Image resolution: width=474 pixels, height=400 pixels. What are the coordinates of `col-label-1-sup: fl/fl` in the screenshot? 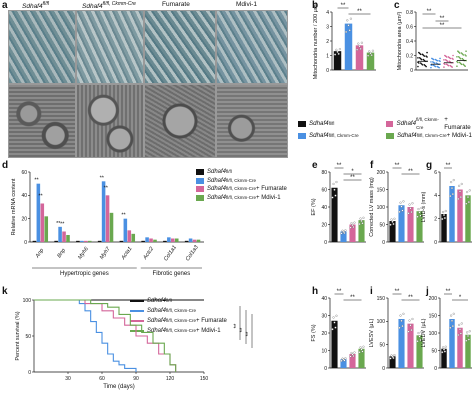 It's located at (45, 4).